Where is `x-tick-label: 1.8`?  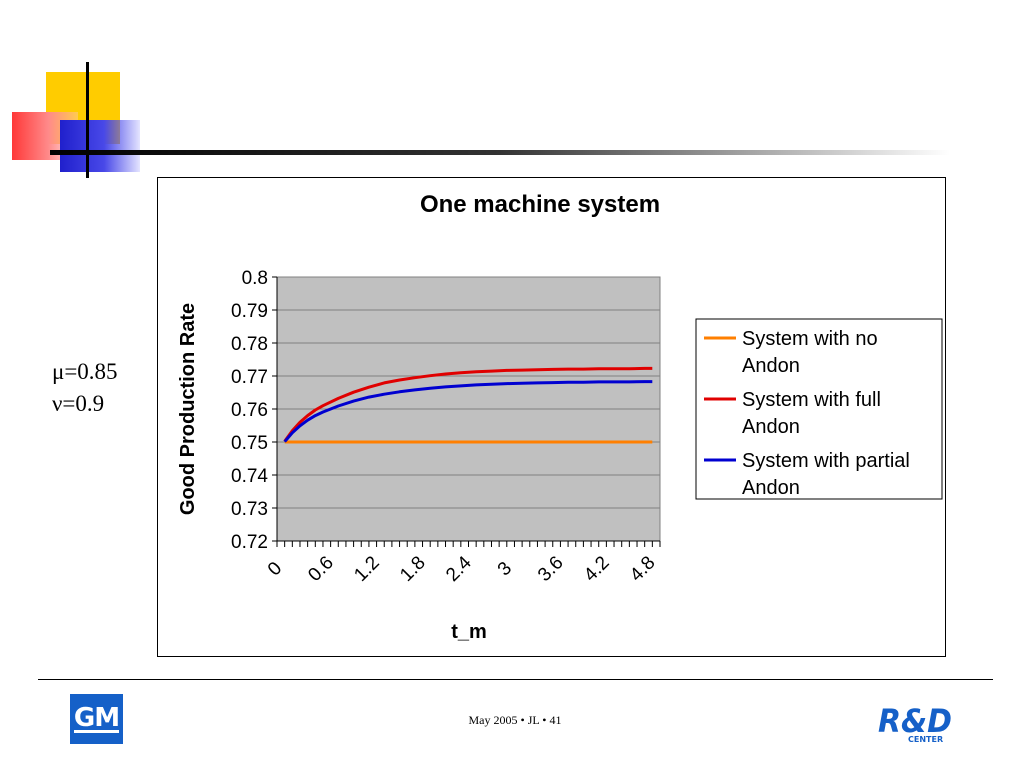 x-tick-label: 1.8 is located at coordinates (413, 569).